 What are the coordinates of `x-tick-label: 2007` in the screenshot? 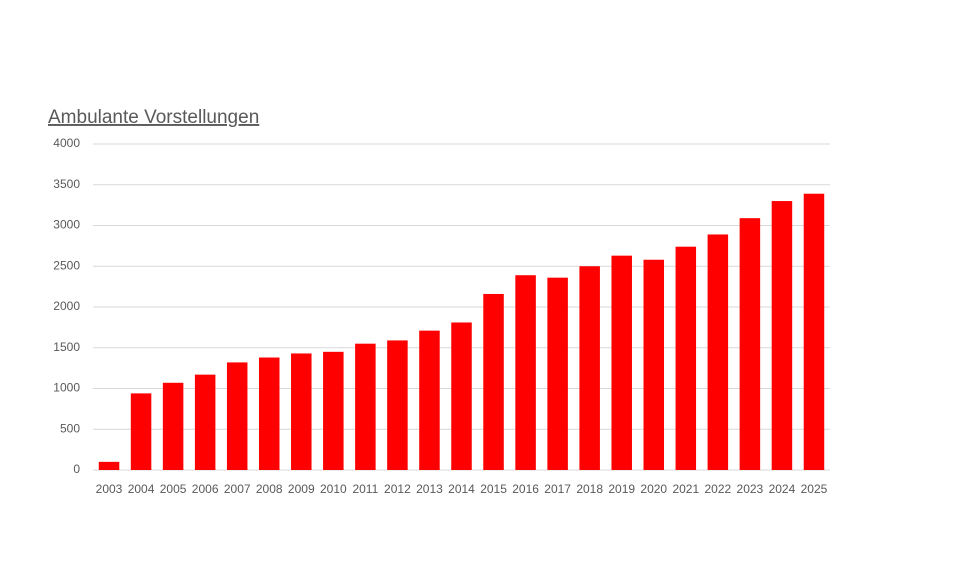 It's located at (237, 489).